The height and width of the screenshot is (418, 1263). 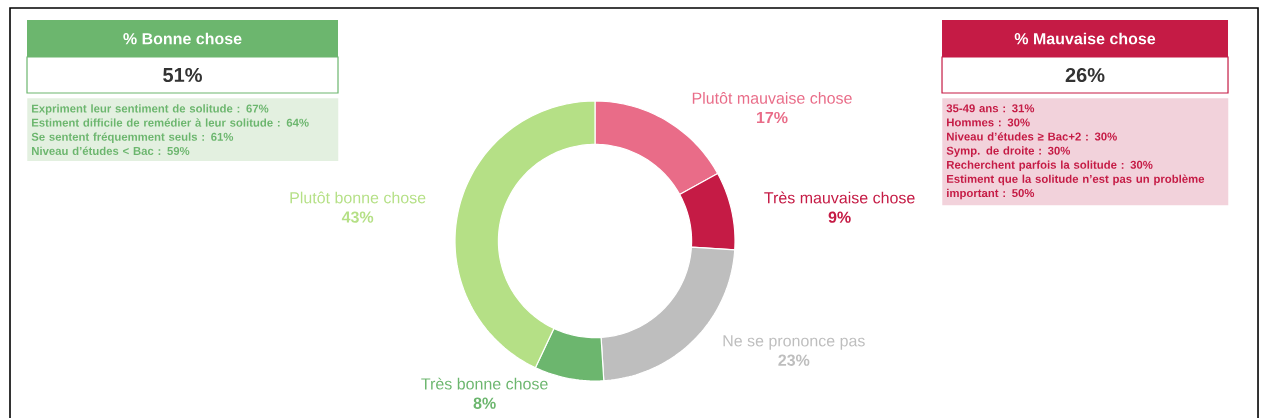 What do you see at coordinates (132, 138) in the screenshot?
I see `text: Se sentent fréquemment seuls : 61%` at bounding box center [132, 138].